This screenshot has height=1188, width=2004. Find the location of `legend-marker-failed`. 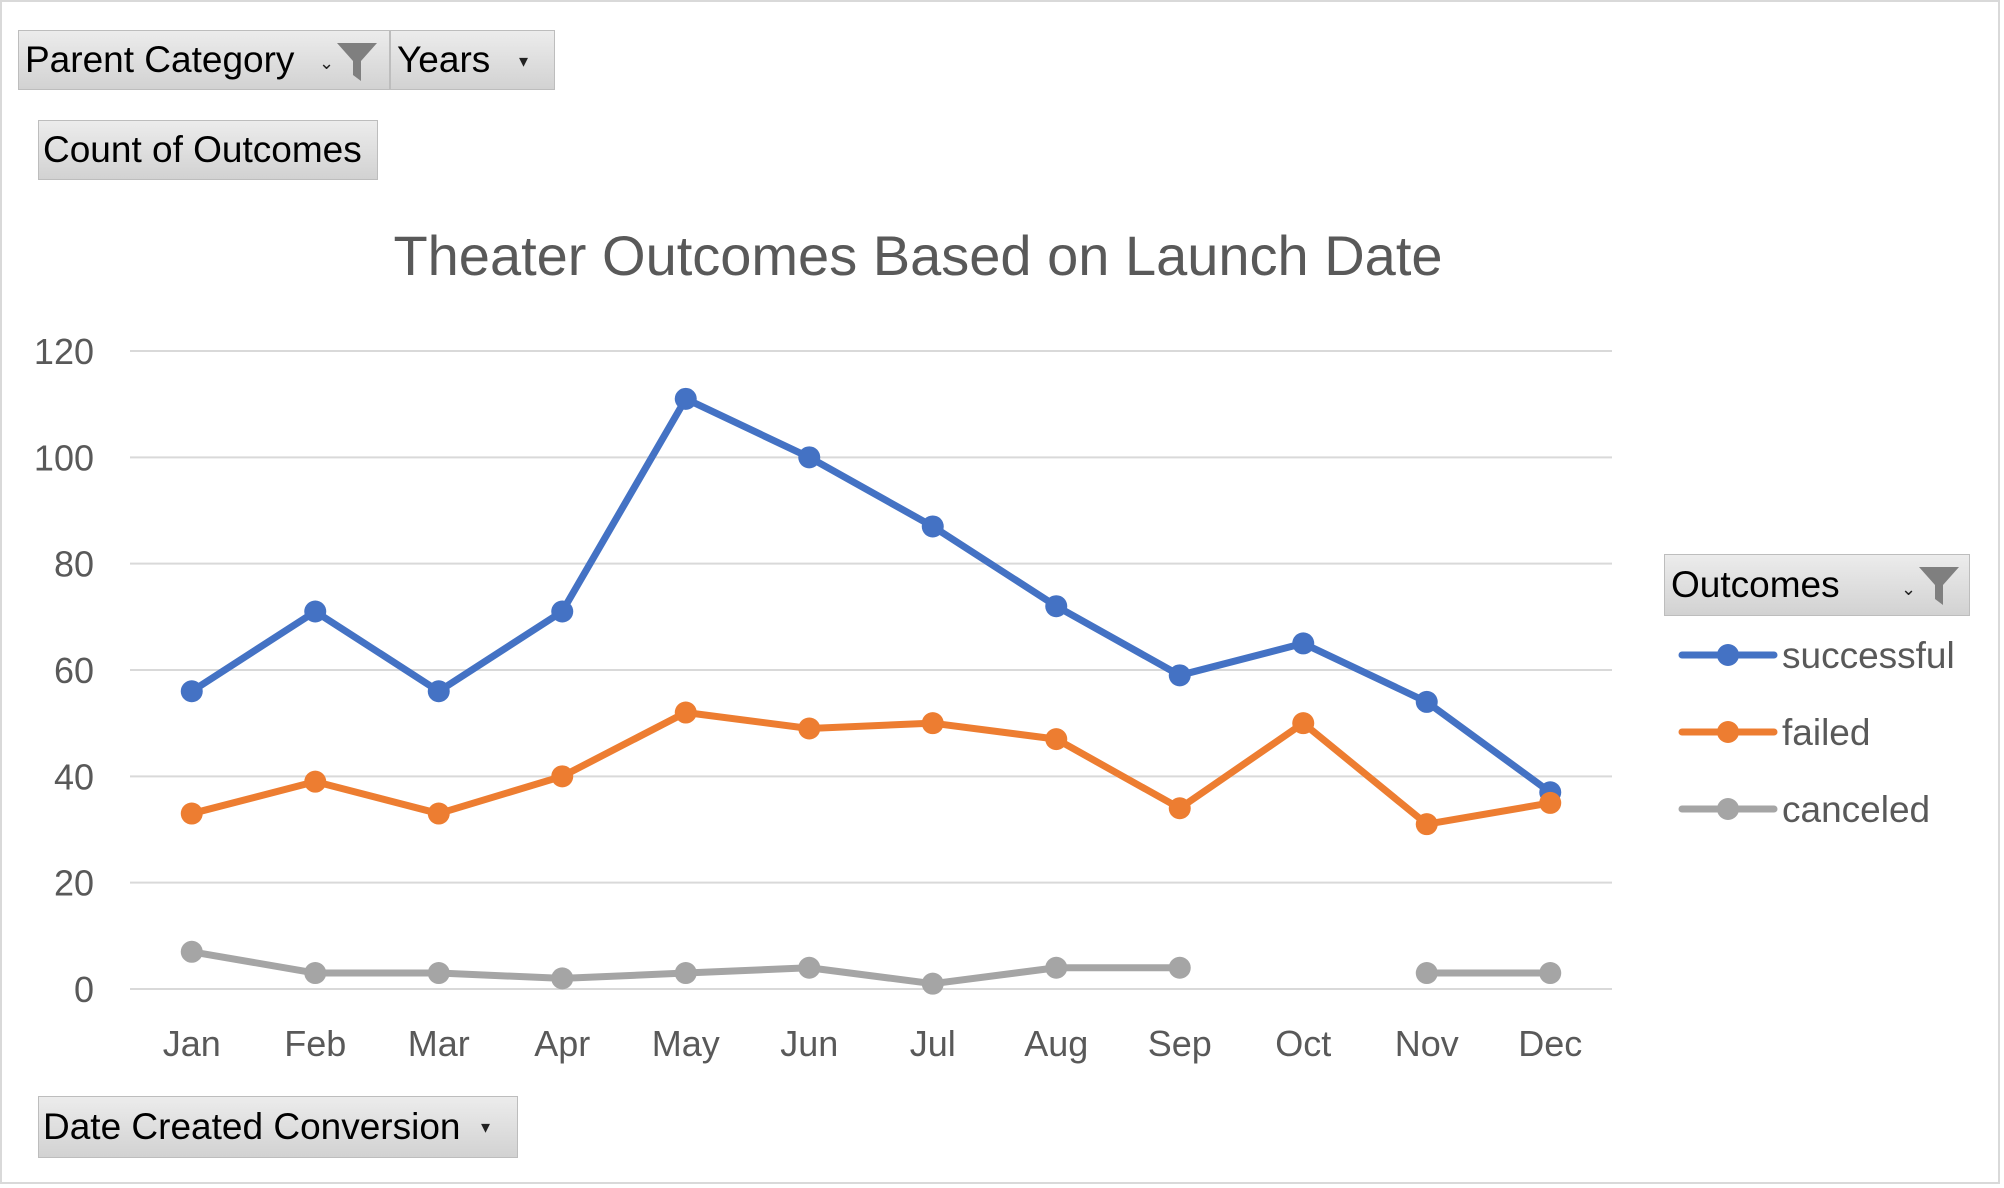

legend-marker-failed is located at coordinates (1728, 732).